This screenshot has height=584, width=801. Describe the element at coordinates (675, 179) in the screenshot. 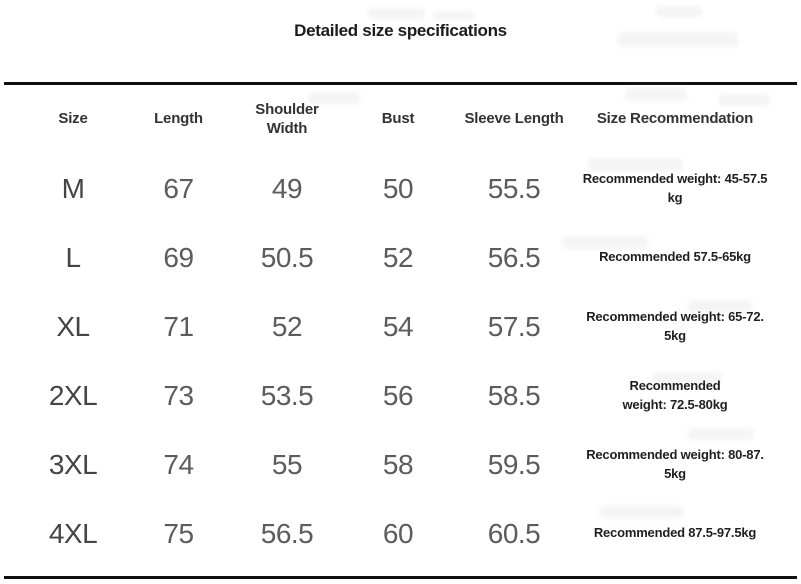

I see `recommendation-line: Recommended weight: 45-57.5` at that location.